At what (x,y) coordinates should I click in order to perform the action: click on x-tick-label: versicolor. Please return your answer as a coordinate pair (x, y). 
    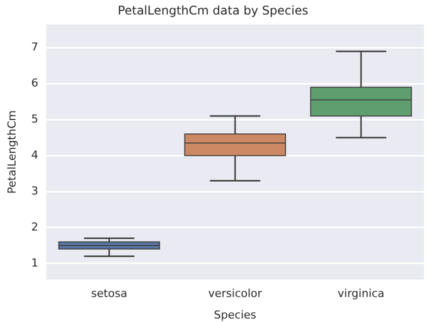
    Looking at the image, I should click on (235, 293).